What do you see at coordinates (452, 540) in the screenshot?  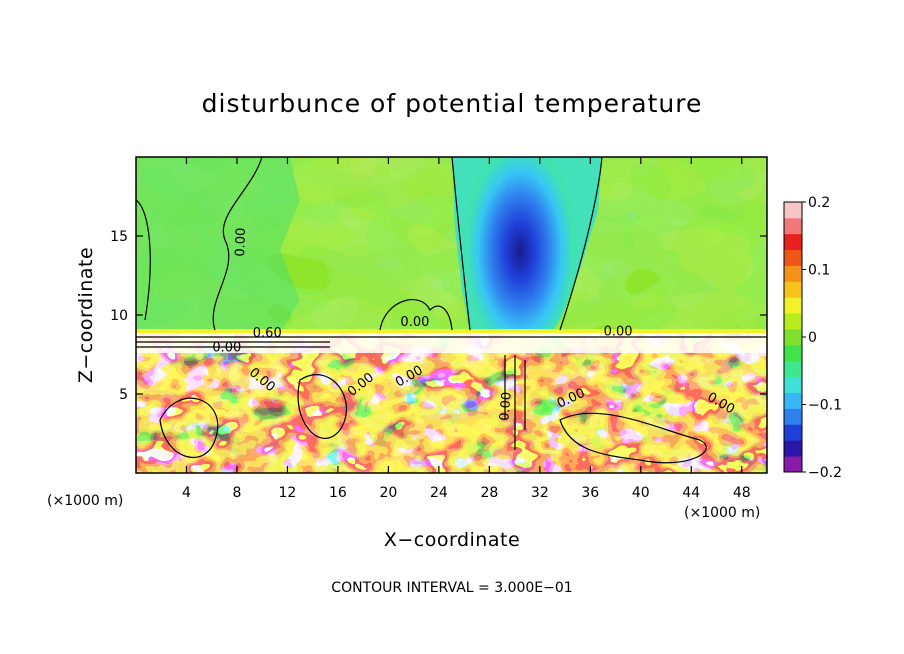 I see `x-axis-label: X−coordinate` at bounding box center [452, 540].